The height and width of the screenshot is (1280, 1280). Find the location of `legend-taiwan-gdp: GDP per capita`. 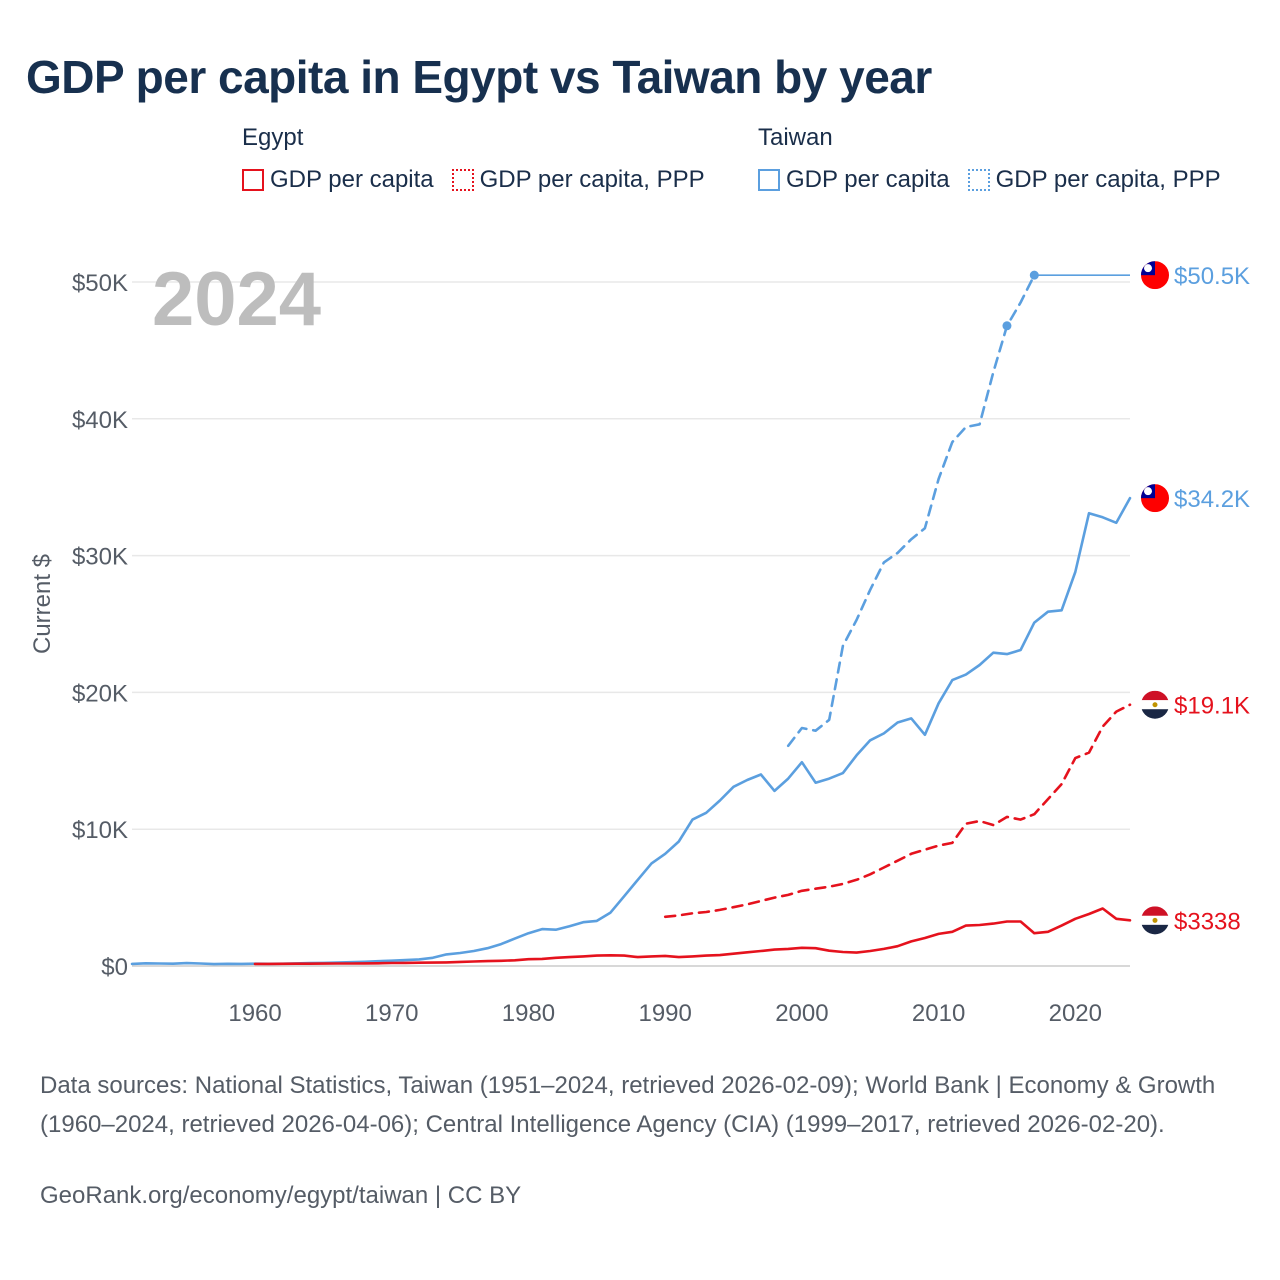

legend-taiwan-gdp: GDP per capita is located at coordinates (854, 180).